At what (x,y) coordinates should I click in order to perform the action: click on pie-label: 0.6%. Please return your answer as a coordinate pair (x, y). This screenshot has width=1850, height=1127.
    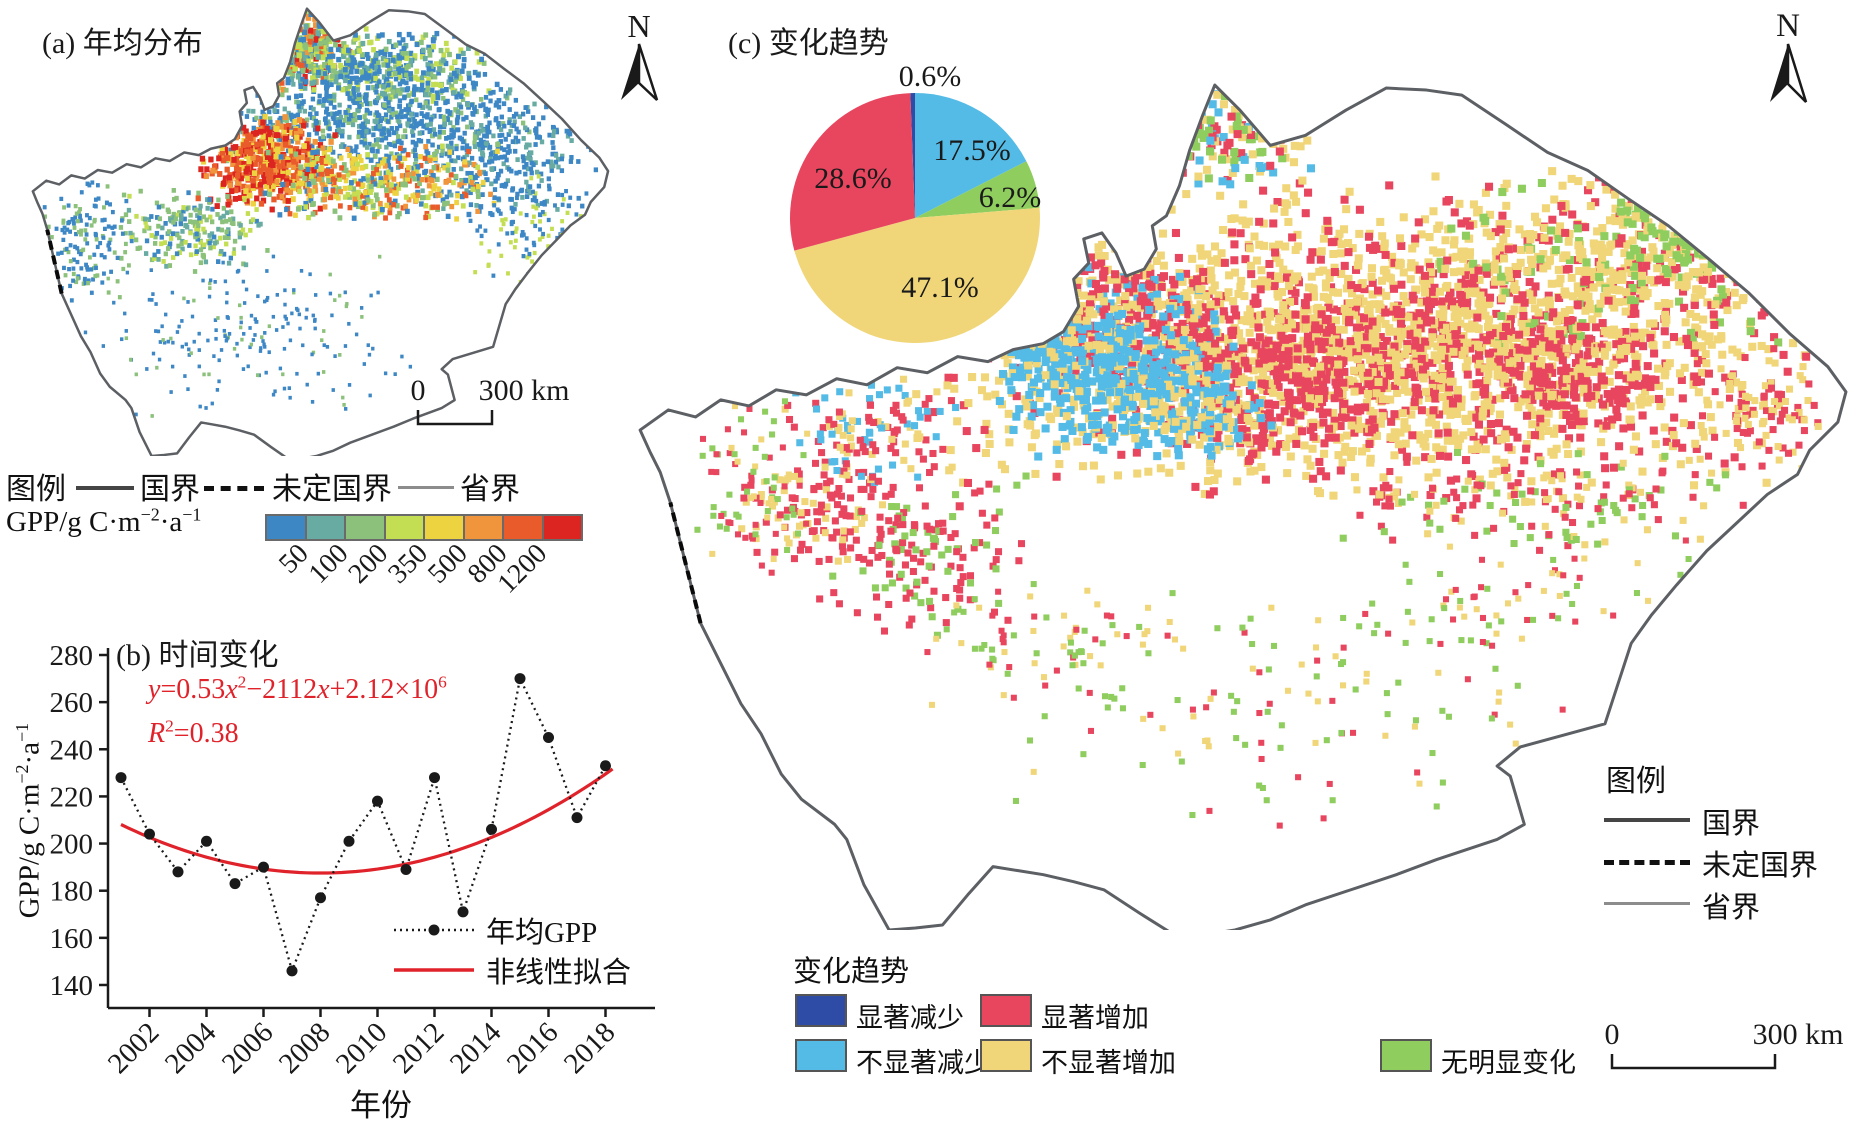
    Looking at the image, I should click on (930, 76).